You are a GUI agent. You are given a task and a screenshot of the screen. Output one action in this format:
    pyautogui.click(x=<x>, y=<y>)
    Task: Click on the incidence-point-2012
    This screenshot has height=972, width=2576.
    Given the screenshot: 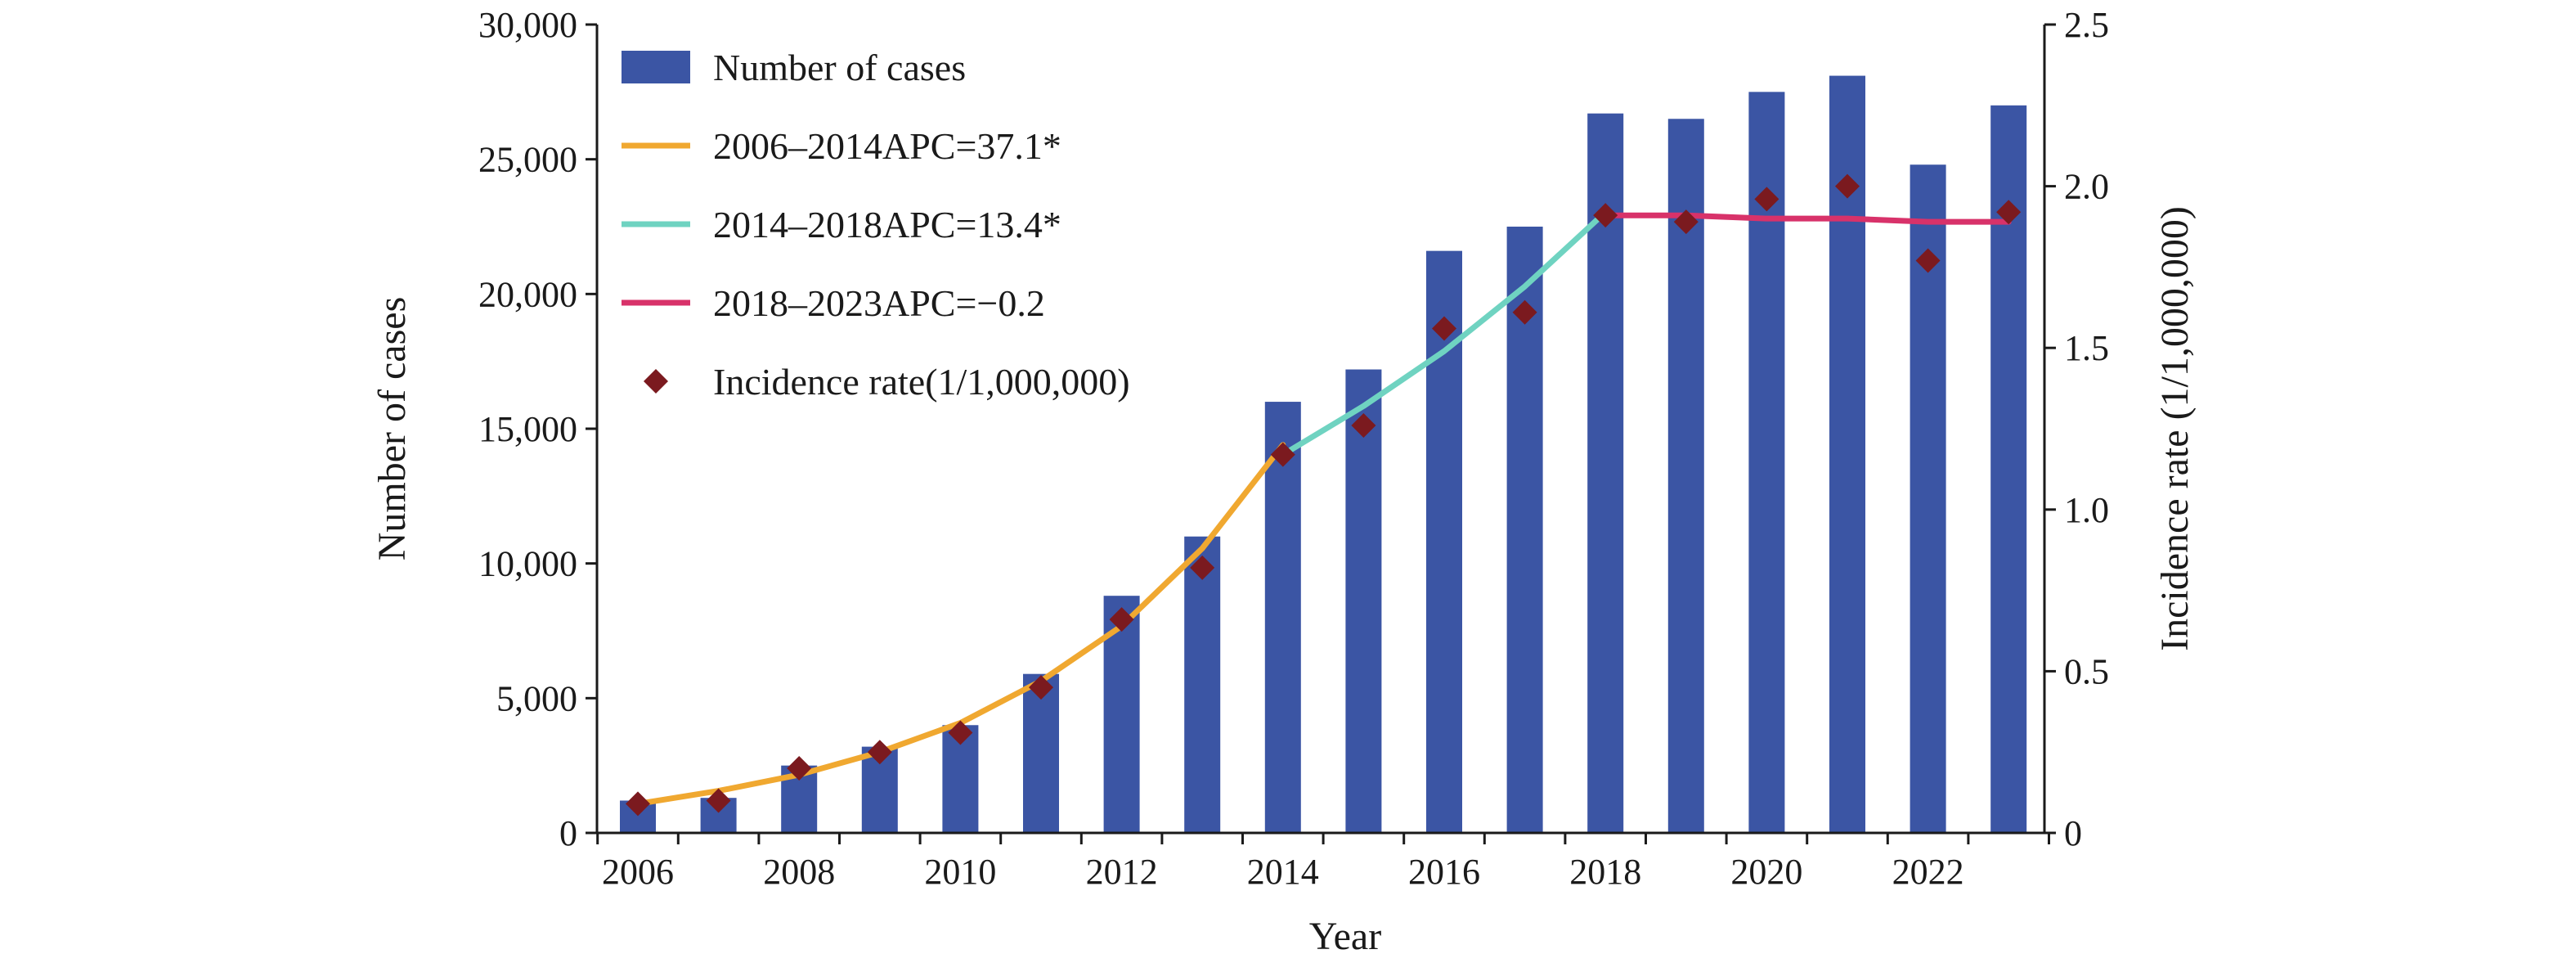 What is the action you would take?
    pyautogui.click(x=1121, y=620)
    